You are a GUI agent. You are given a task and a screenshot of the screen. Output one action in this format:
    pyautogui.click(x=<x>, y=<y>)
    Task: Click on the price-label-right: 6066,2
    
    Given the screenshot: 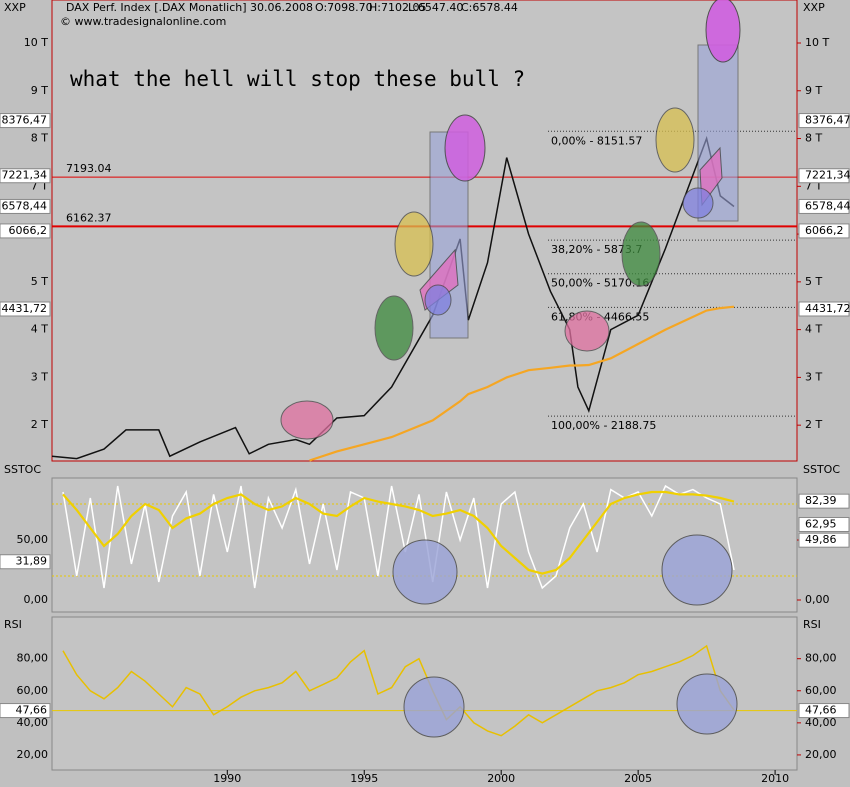 What is the action you would take?
    pyautogui.click(x=824, y=230)
    